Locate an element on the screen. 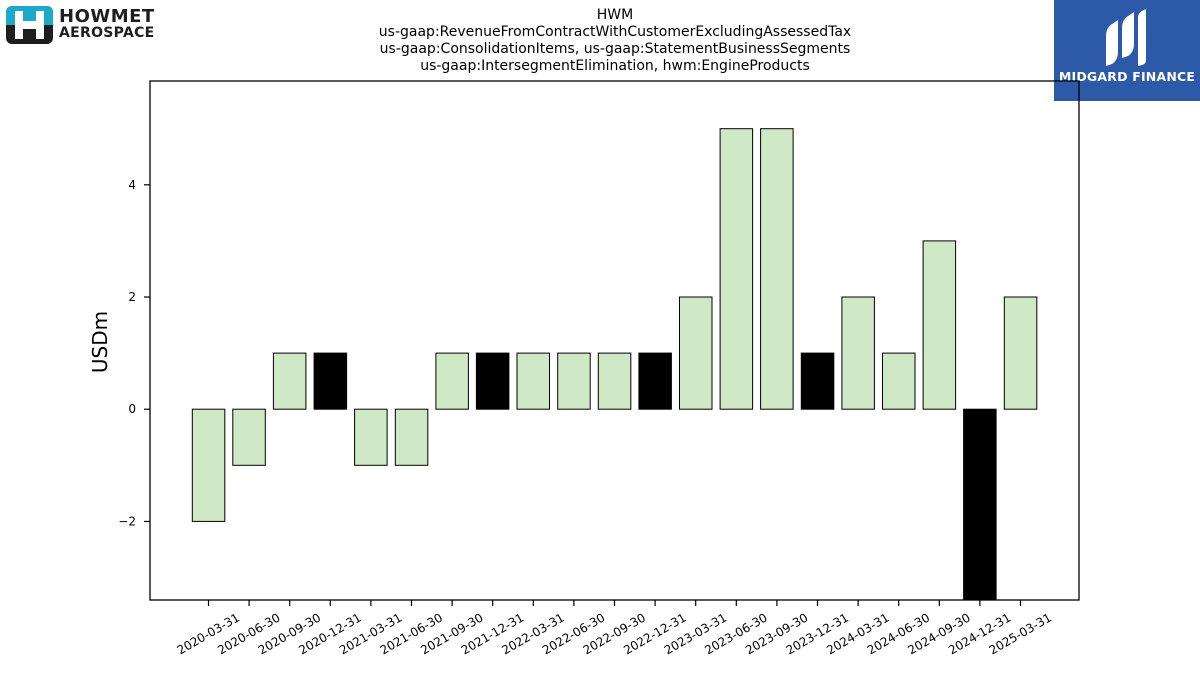 The image size is (1200, 675). y-tick-label: 4 is located at coordinates (132, 185).